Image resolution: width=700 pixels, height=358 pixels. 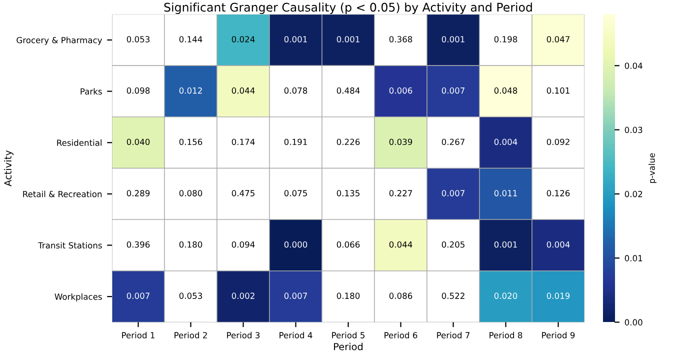 I want to click on color-bar-title: p-value, so click(x=652, y=168).